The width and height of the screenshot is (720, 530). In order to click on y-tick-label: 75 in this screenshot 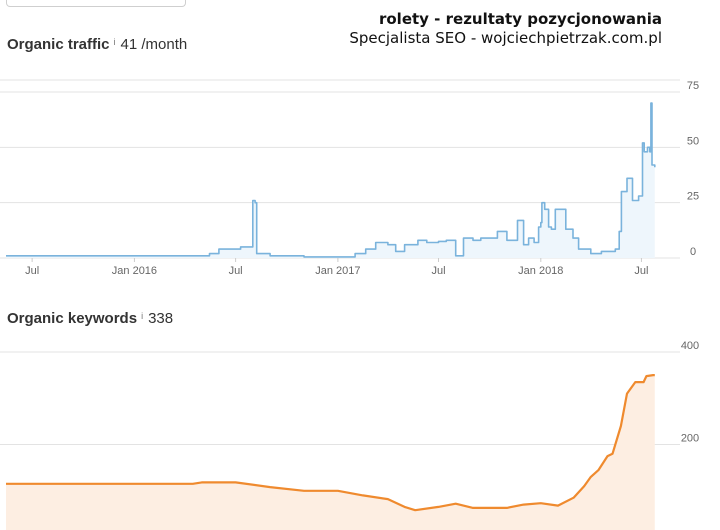, I will do `click(693, 86)`.